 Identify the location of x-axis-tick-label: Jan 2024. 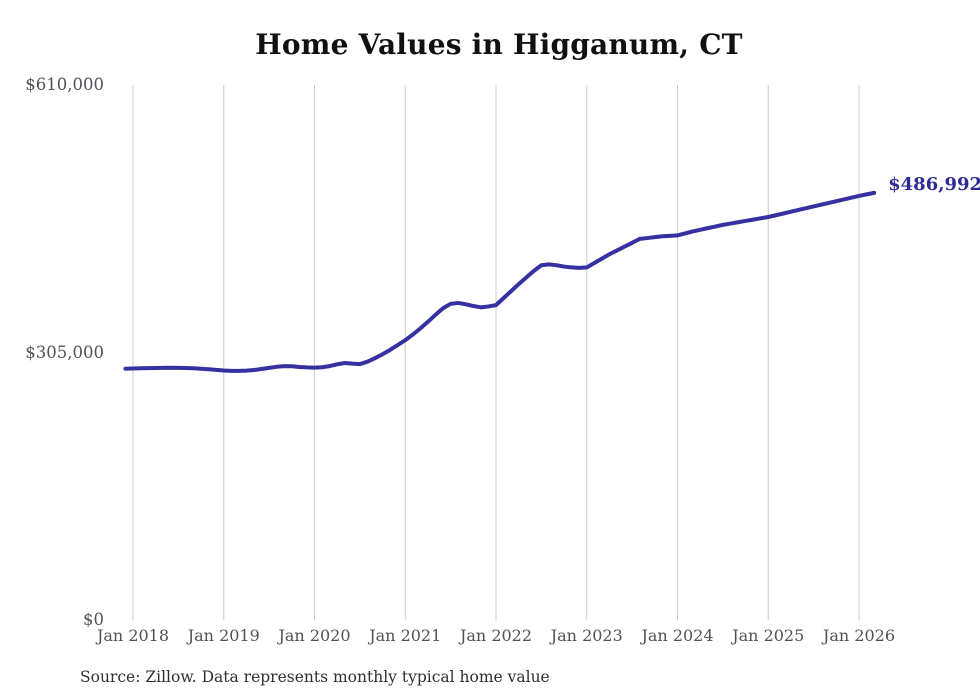
(677, 635).